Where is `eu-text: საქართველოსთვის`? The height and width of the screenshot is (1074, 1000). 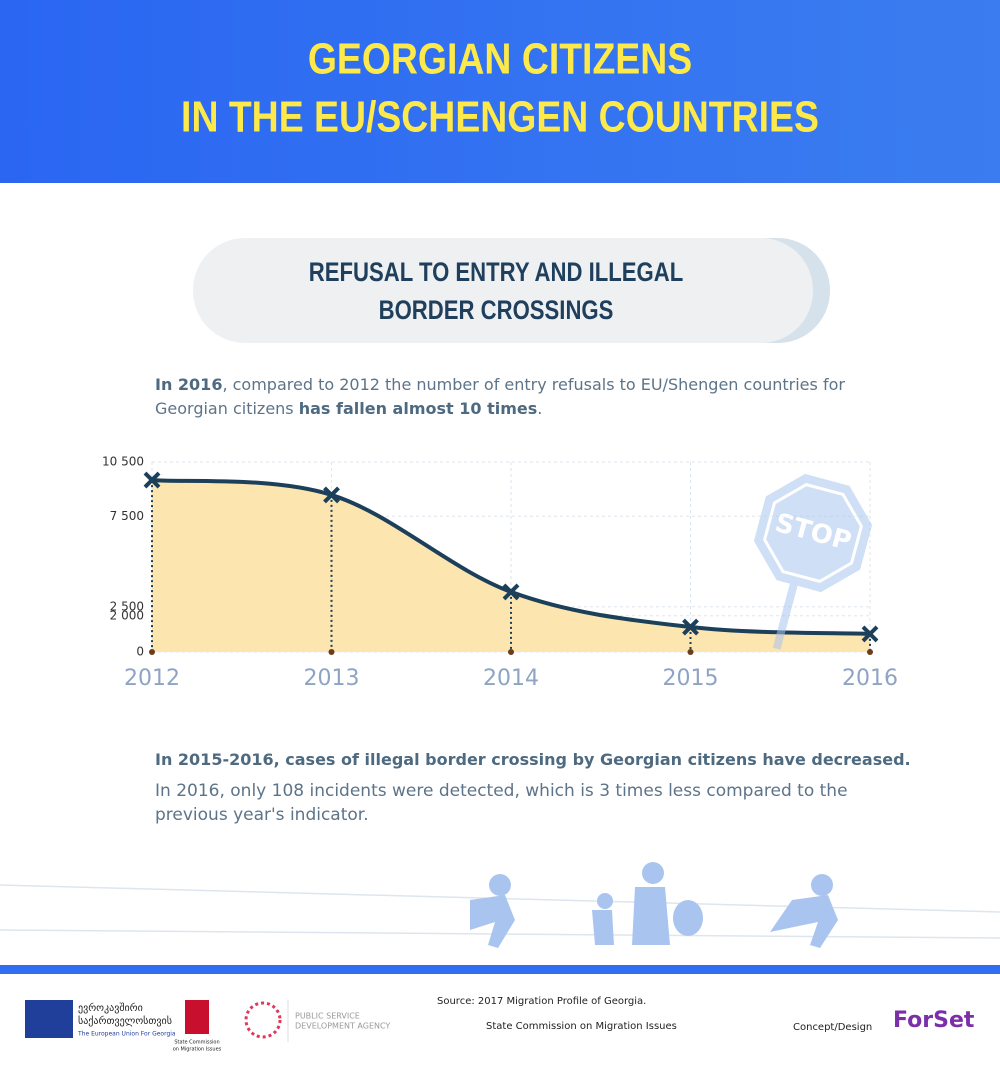
eu-text: საქართველოსთვის is located at coordinates (125, 1021).